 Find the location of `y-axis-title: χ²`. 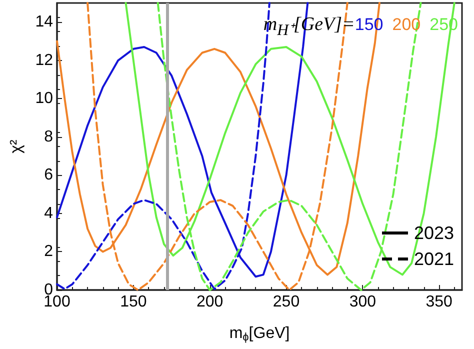

y-axis-title: χ² is located at coordinates (16, 146).